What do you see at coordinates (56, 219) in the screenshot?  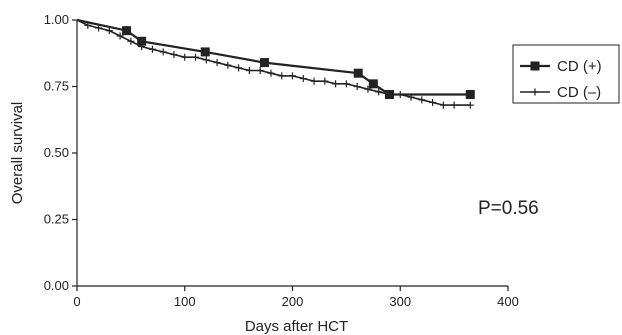 I see `y-tick-label: 0.25` at bounding box center [56, 219].